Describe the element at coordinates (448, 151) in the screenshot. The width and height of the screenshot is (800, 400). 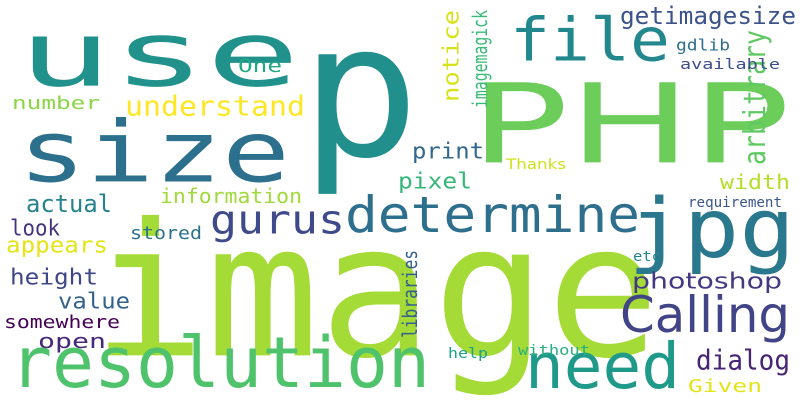
I see `word-print: print` at that location.